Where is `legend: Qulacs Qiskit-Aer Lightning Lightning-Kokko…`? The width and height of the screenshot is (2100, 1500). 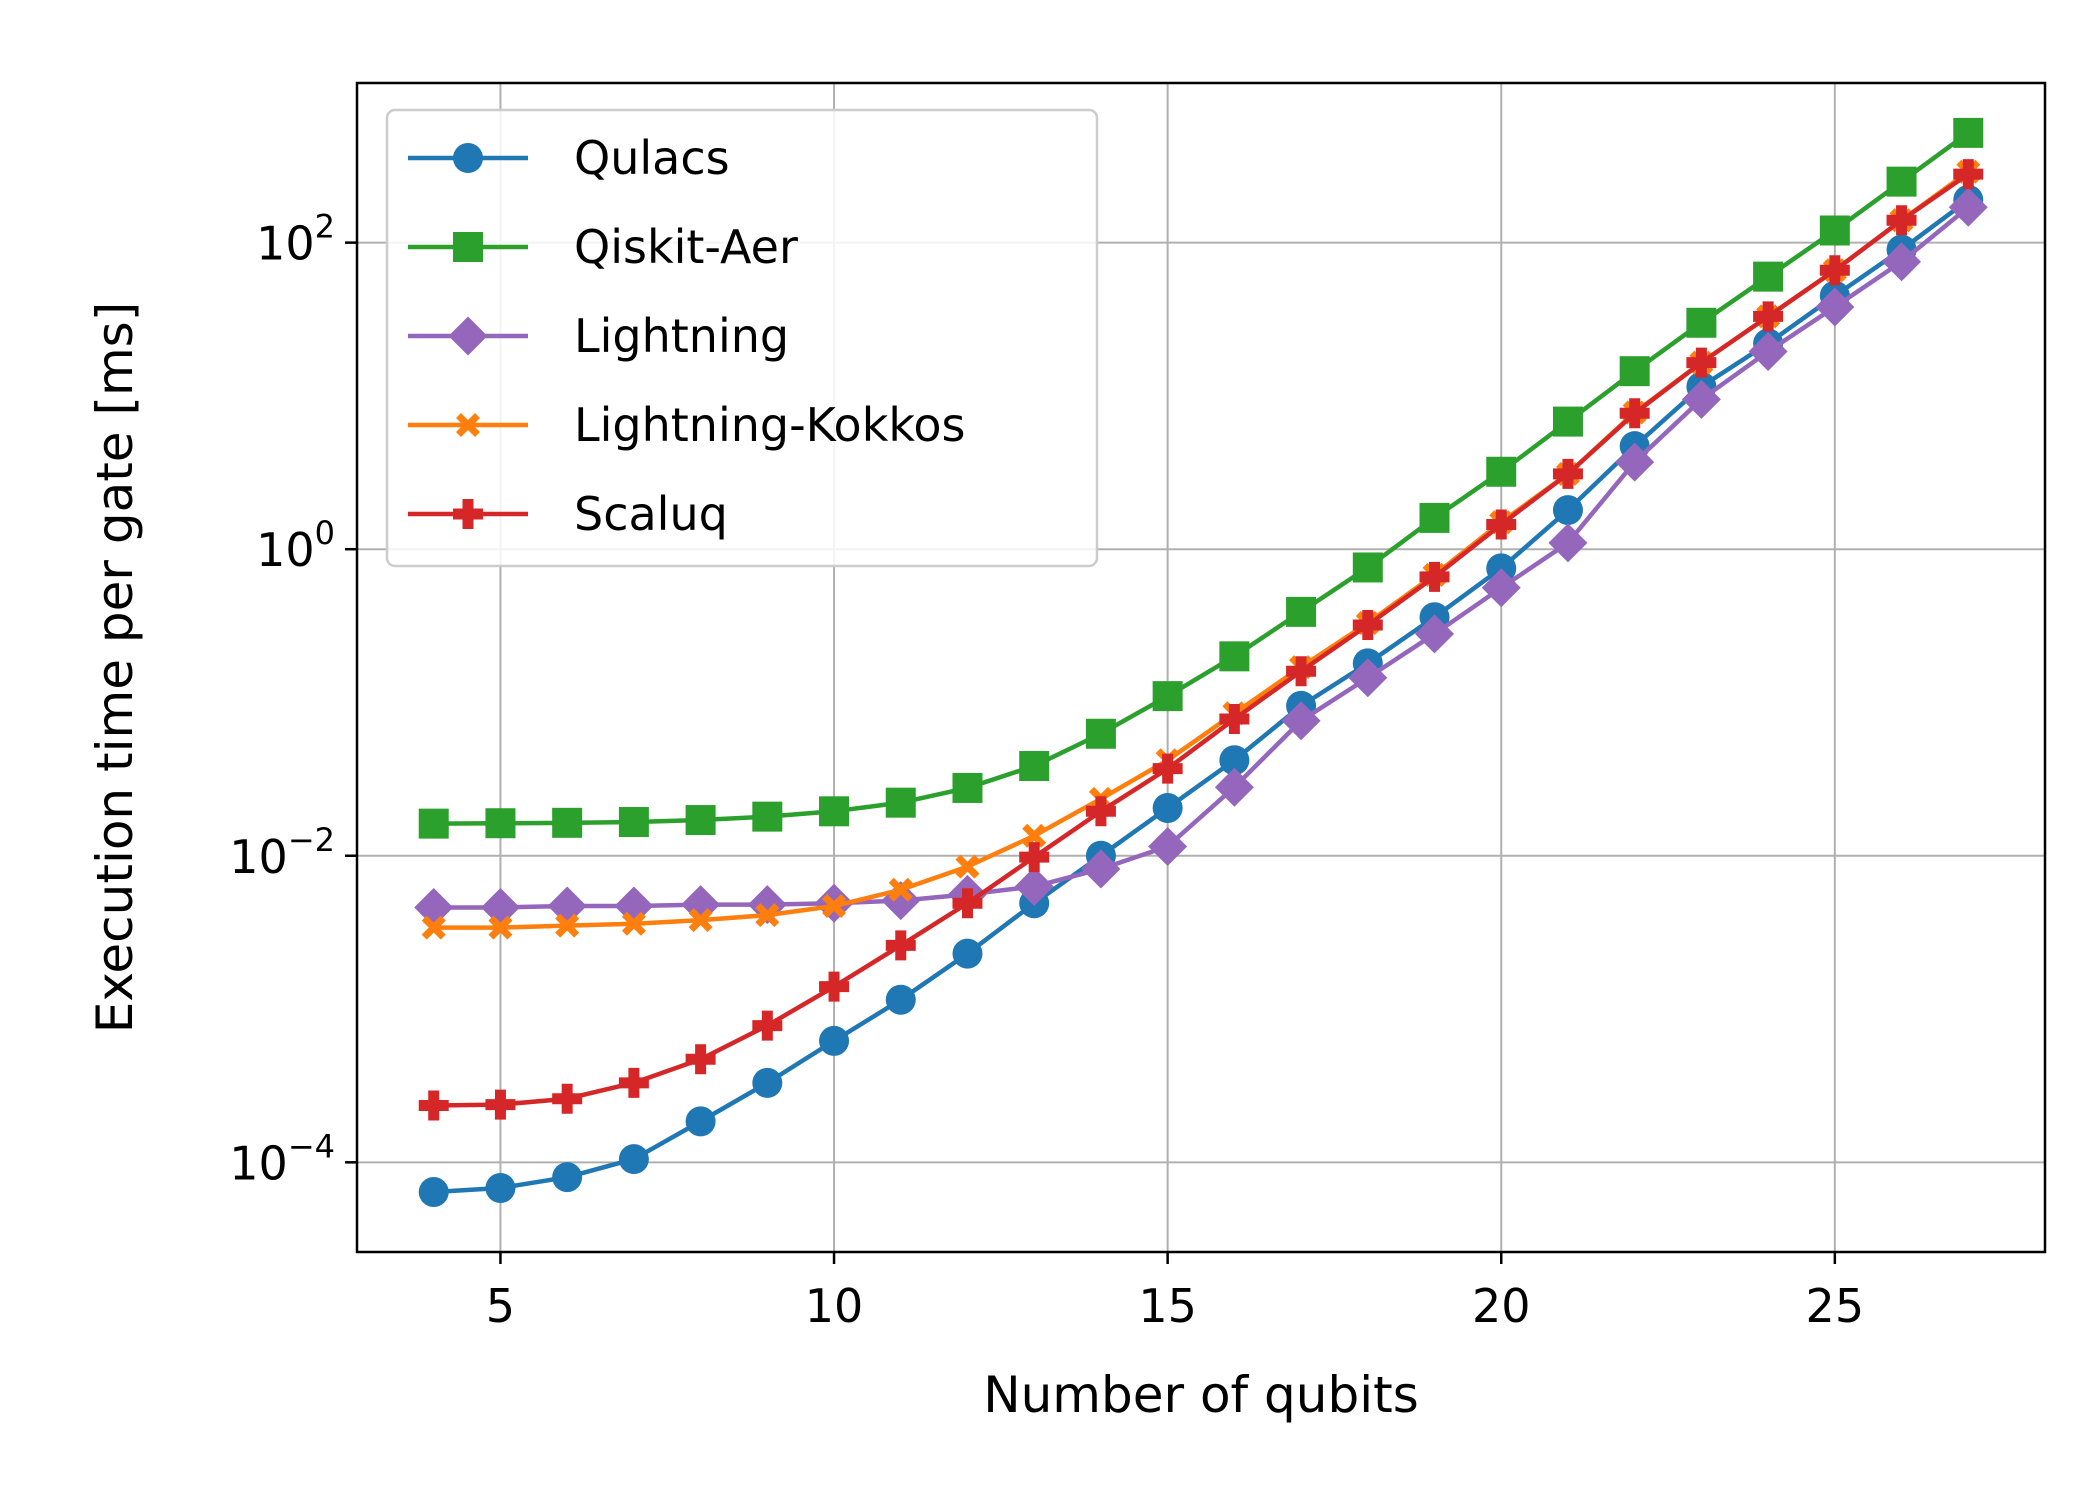
legend: Qulacs Qiskit-Aer Lightning Lightning-Kokko… is located at coordinates (742, 338).